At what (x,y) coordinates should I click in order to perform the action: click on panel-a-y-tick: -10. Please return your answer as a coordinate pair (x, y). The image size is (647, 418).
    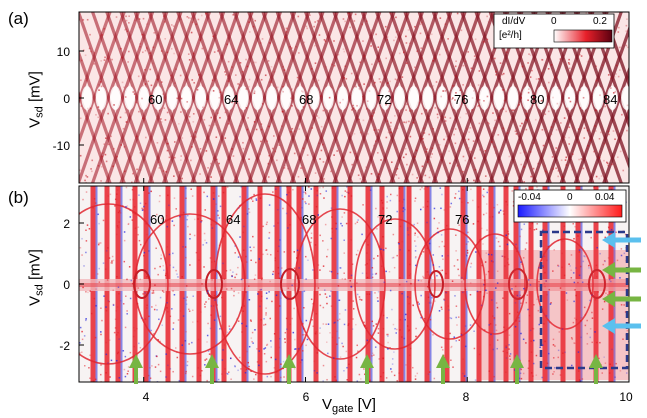
    Looking at the image, I should click on (61, 146).